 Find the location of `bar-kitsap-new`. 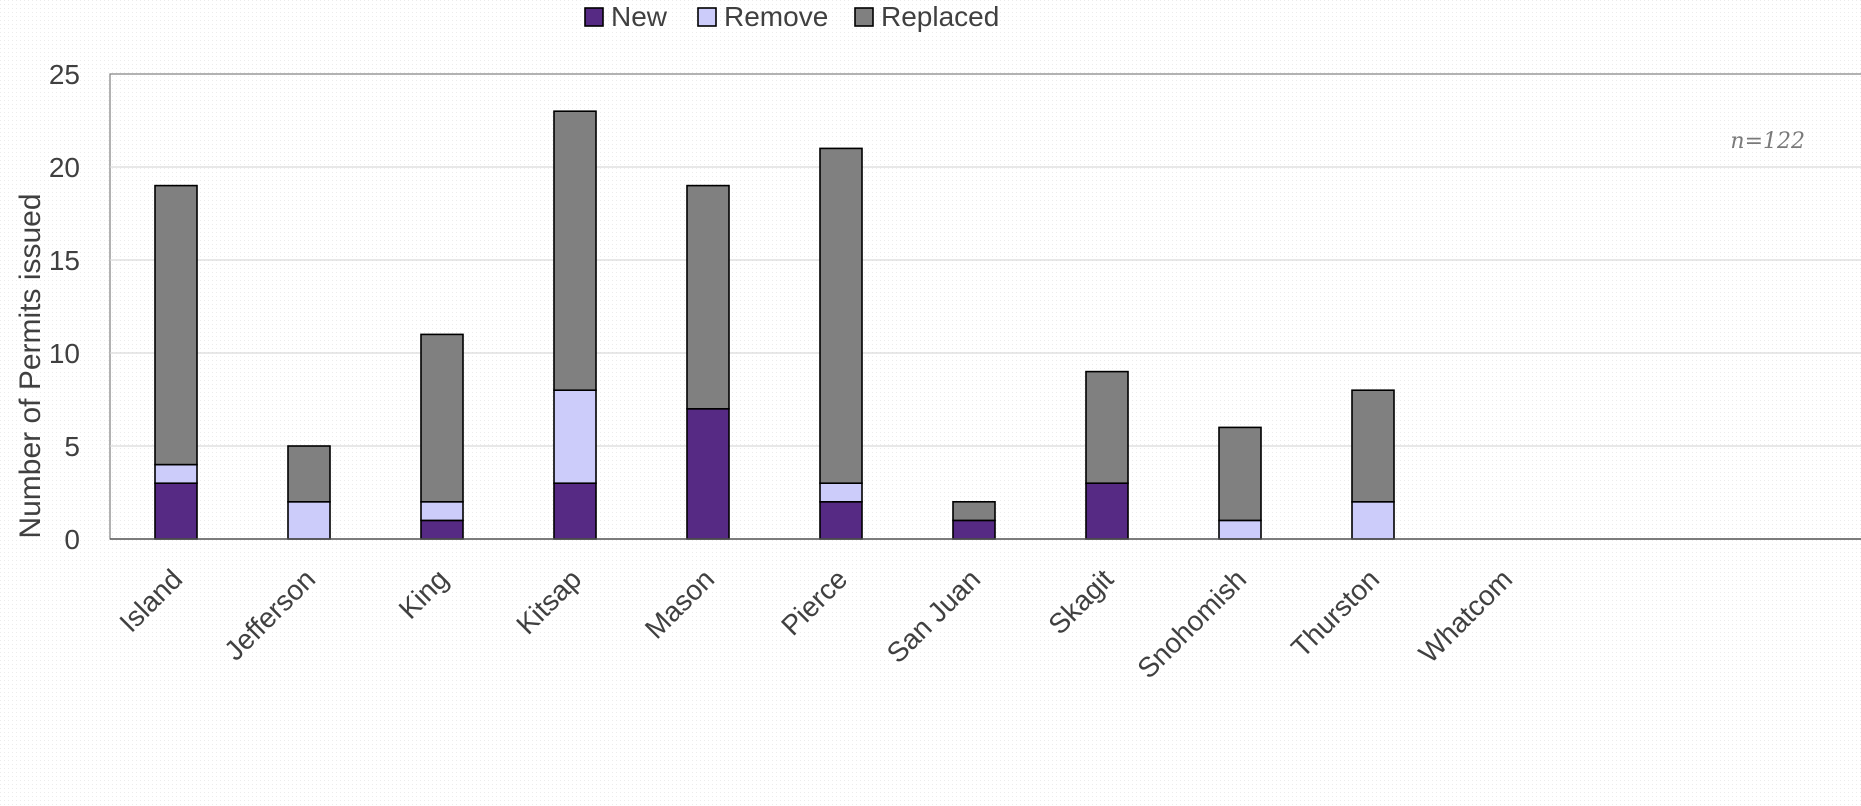

bar-kitsap-new is located at coordinates (575, 511).